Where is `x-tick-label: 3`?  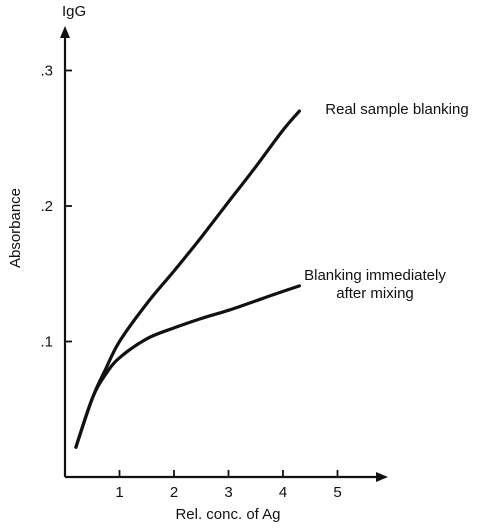
x-tick-label: 3 is located at coordinates (228, 492).